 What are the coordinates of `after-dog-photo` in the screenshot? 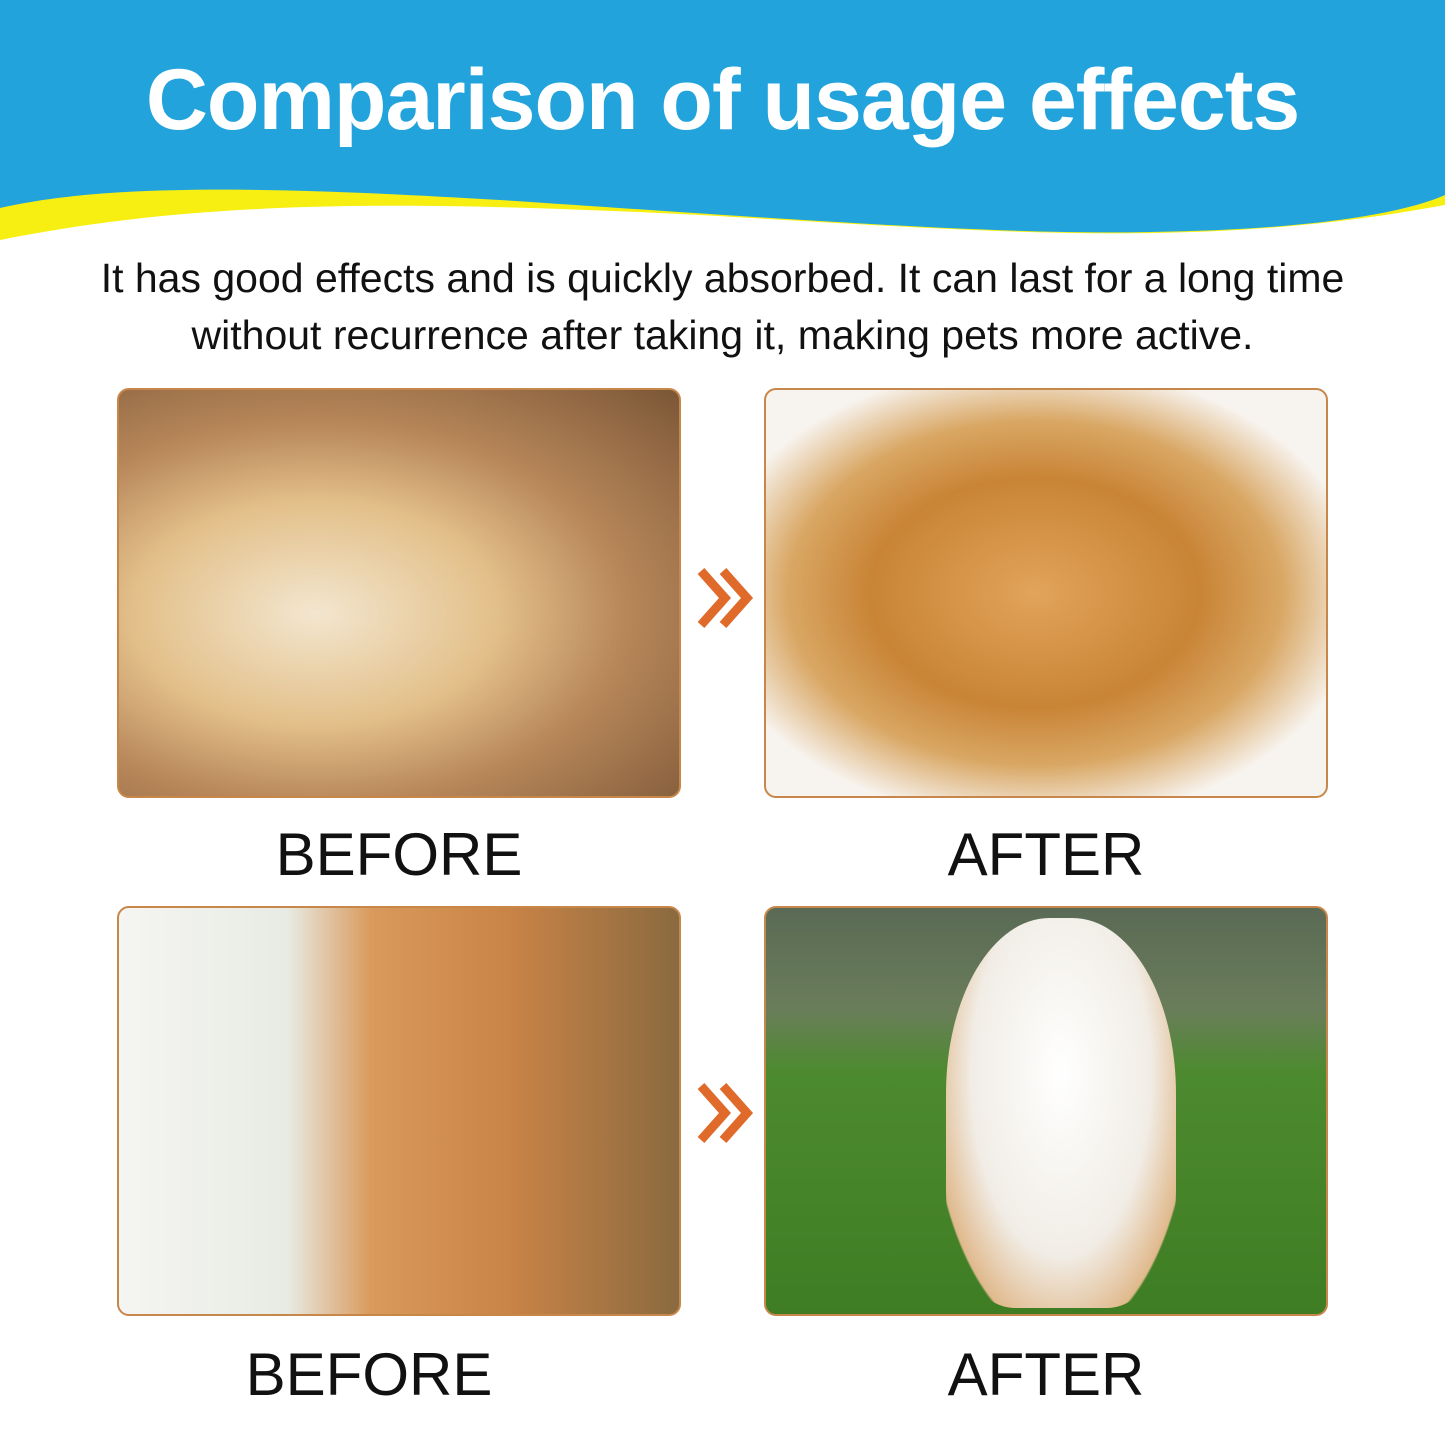 It's located at (1046, 593).